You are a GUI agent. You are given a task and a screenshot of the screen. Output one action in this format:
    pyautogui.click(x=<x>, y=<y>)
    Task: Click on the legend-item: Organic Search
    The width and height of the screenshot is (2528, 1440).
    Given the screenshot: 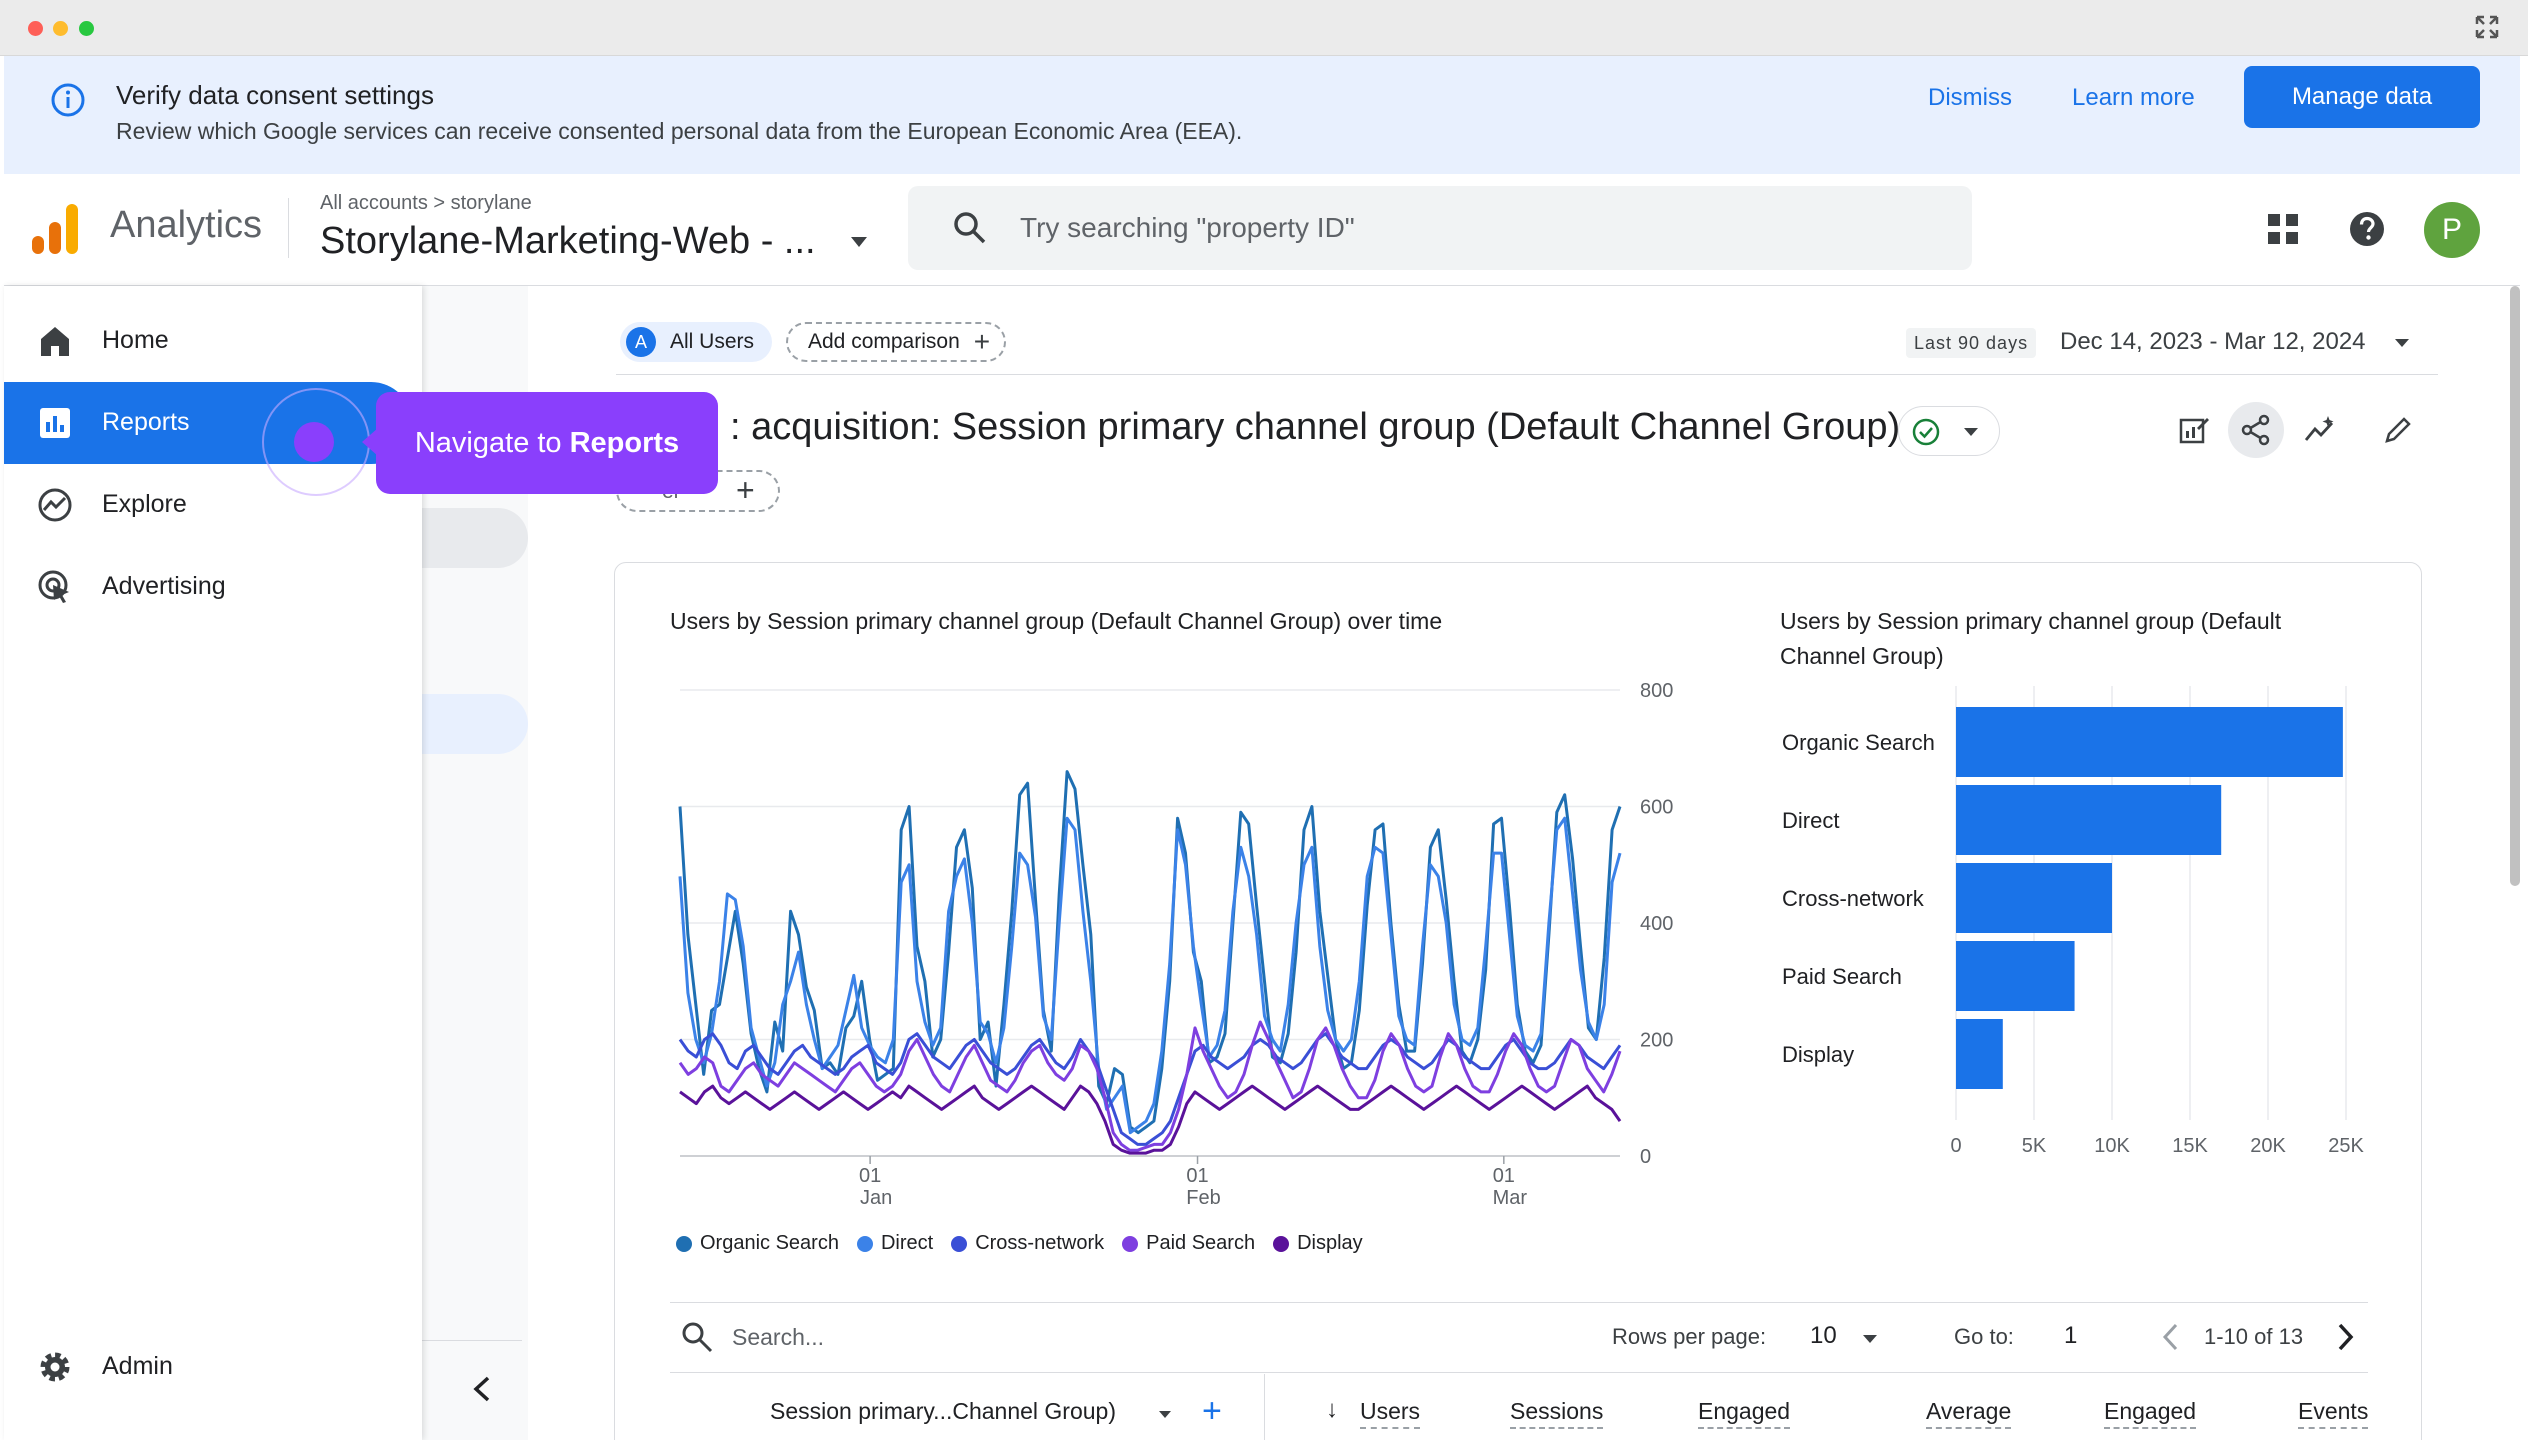 What is the action you would take?
    pyautogui.click(x=757, y=1243)
    